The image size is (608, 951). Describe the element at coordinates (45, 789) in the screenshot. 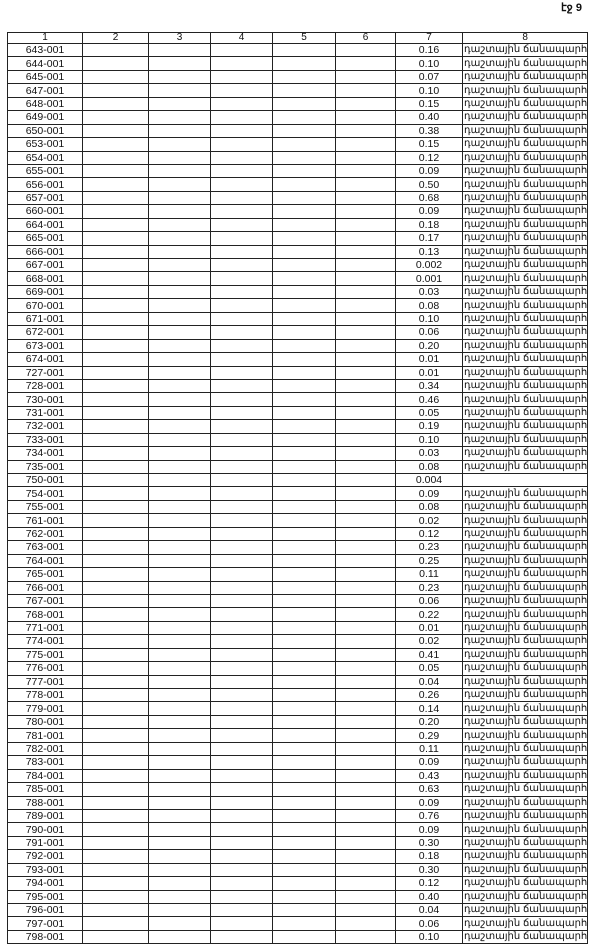

I see `parcel-id-cell: 785-001` at that location.